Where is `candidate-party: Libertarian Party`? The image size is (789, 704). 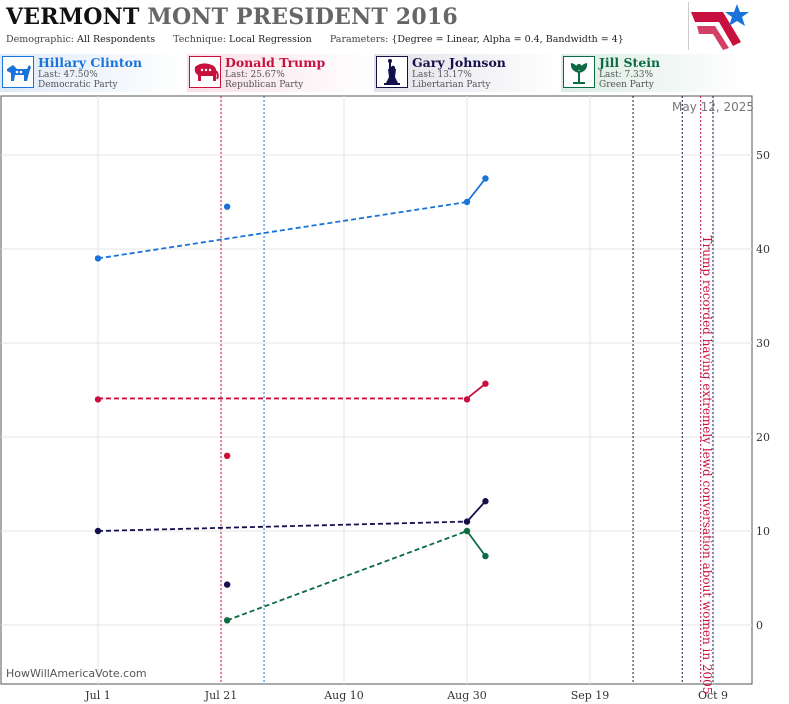
candidate-party: Libertarian Party is located at coordinates (451, 85).